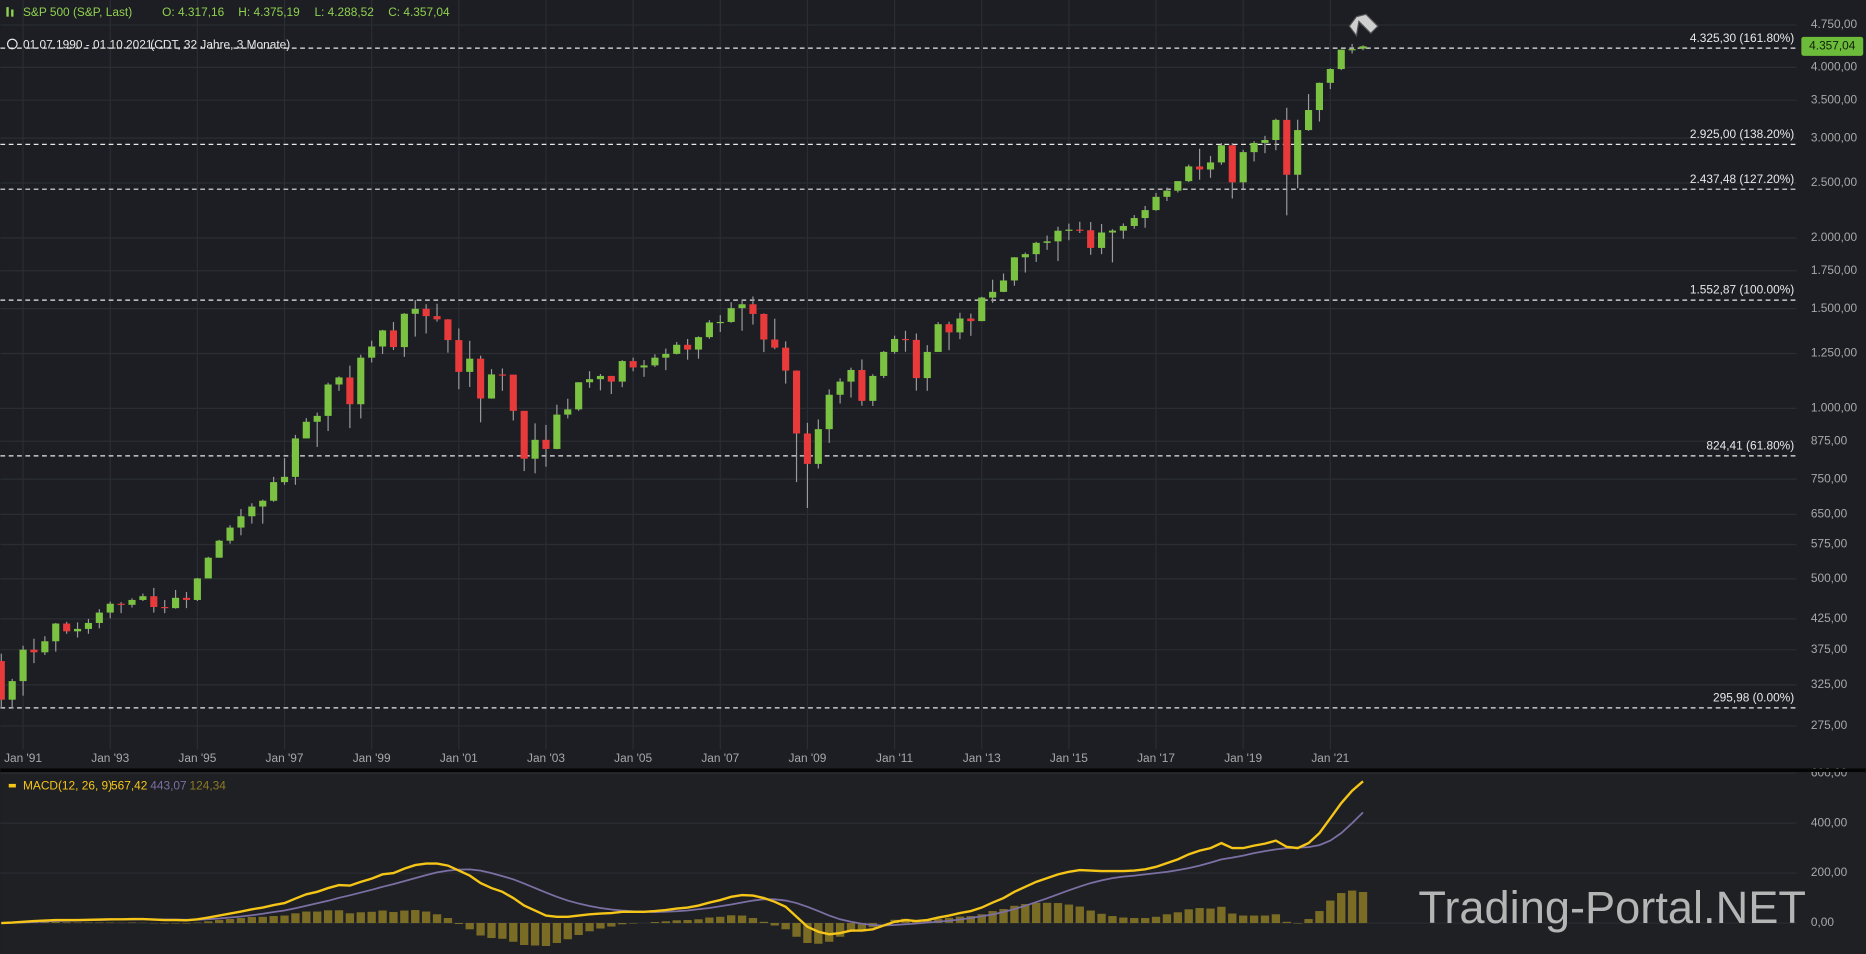  I want to click on x-tick-label: Jan '15, so click(1069, 758).